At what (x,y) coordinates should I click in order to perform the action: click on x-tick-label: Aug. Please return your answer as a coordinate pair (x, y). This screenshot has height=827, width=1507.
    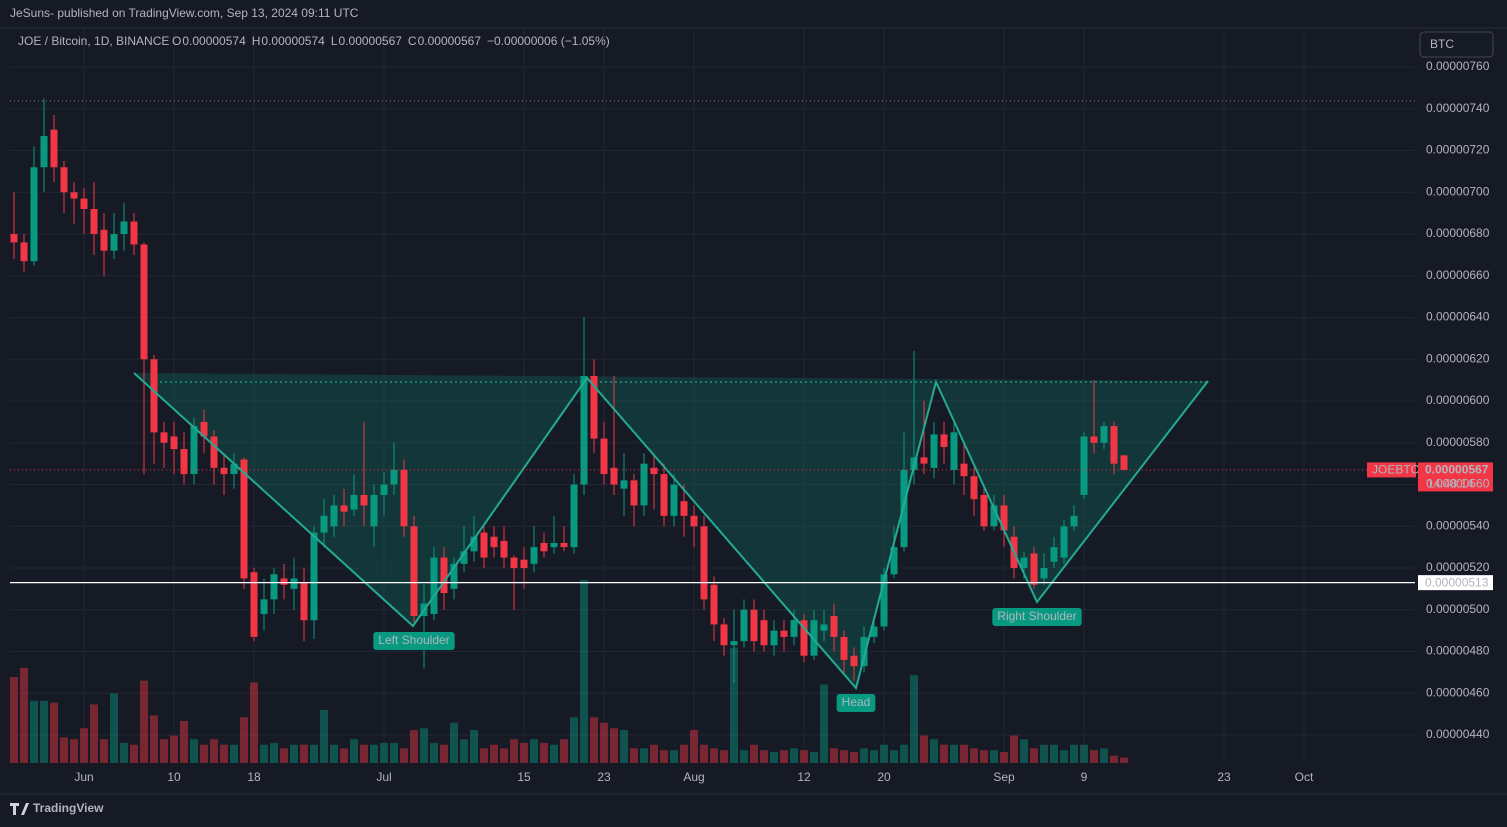
    Looking at the image, I should click on (693, 777).